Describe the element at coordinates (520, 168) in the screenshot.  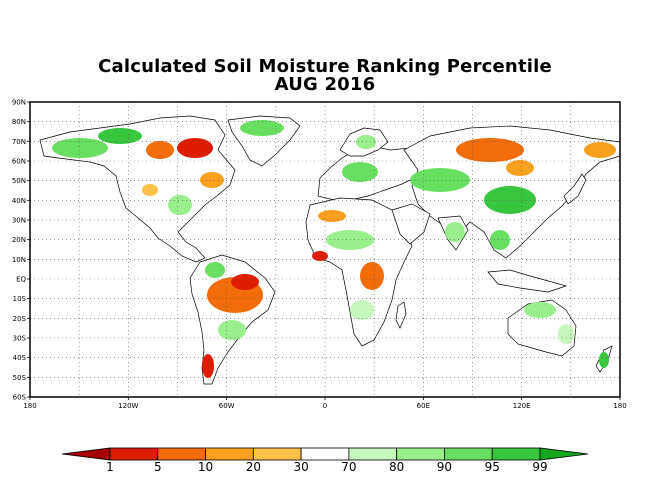
I see `patch-mongolia-dry` at that location.